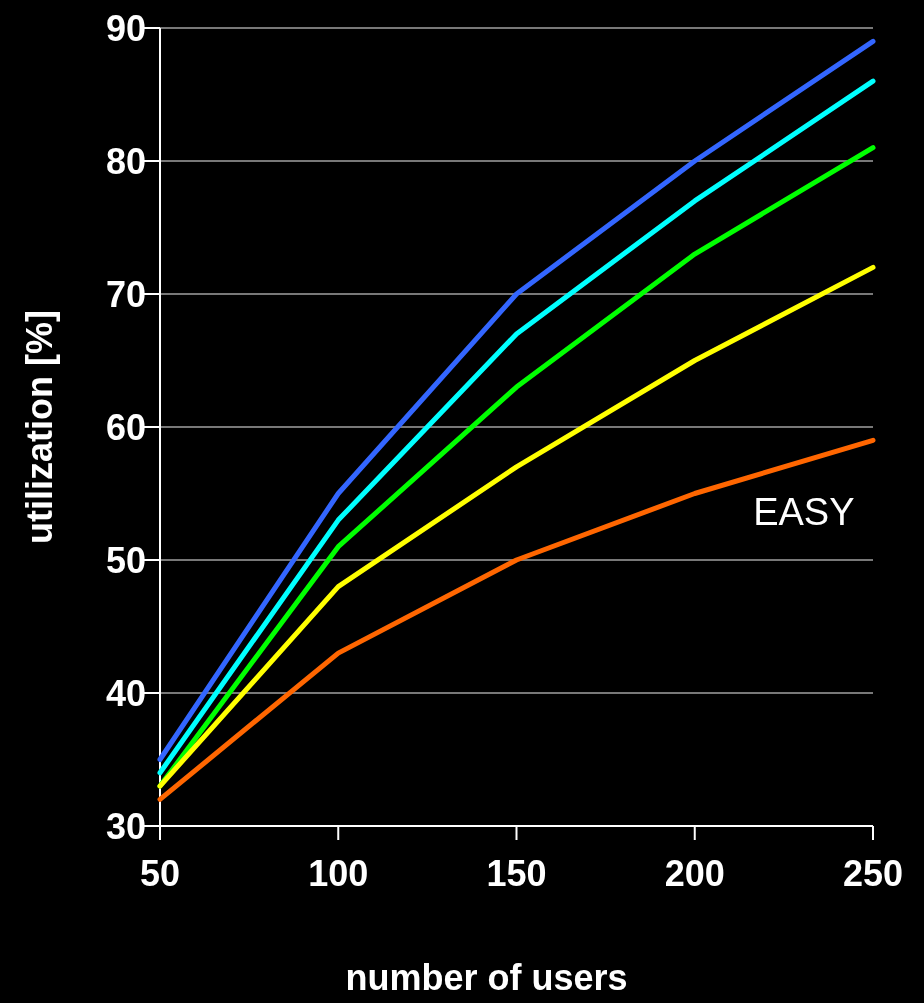 The width and height of the screenshot is (924, 1003). What do you see at coordinates (125, 28) in the screenshot?
I see `y-tick-label: 90` at bounding box center [125, 28].